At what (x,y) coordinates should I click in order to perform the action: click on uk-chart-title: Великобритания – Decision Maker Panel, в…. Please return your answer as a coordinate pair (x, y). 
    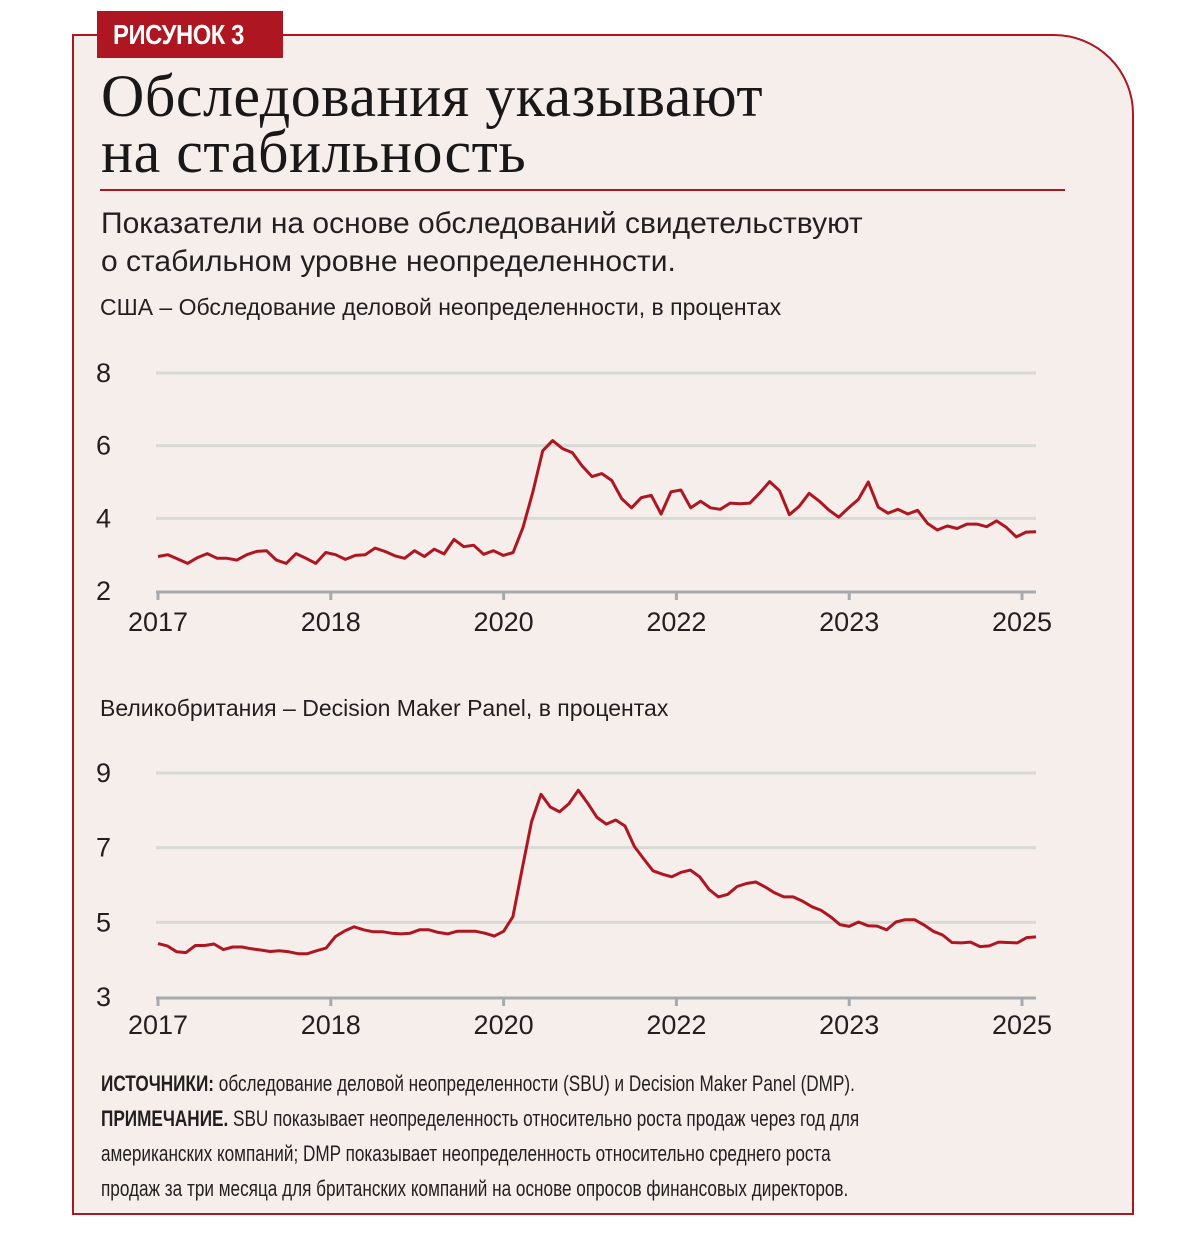
    Looking at the image, I should click on (384, 708).